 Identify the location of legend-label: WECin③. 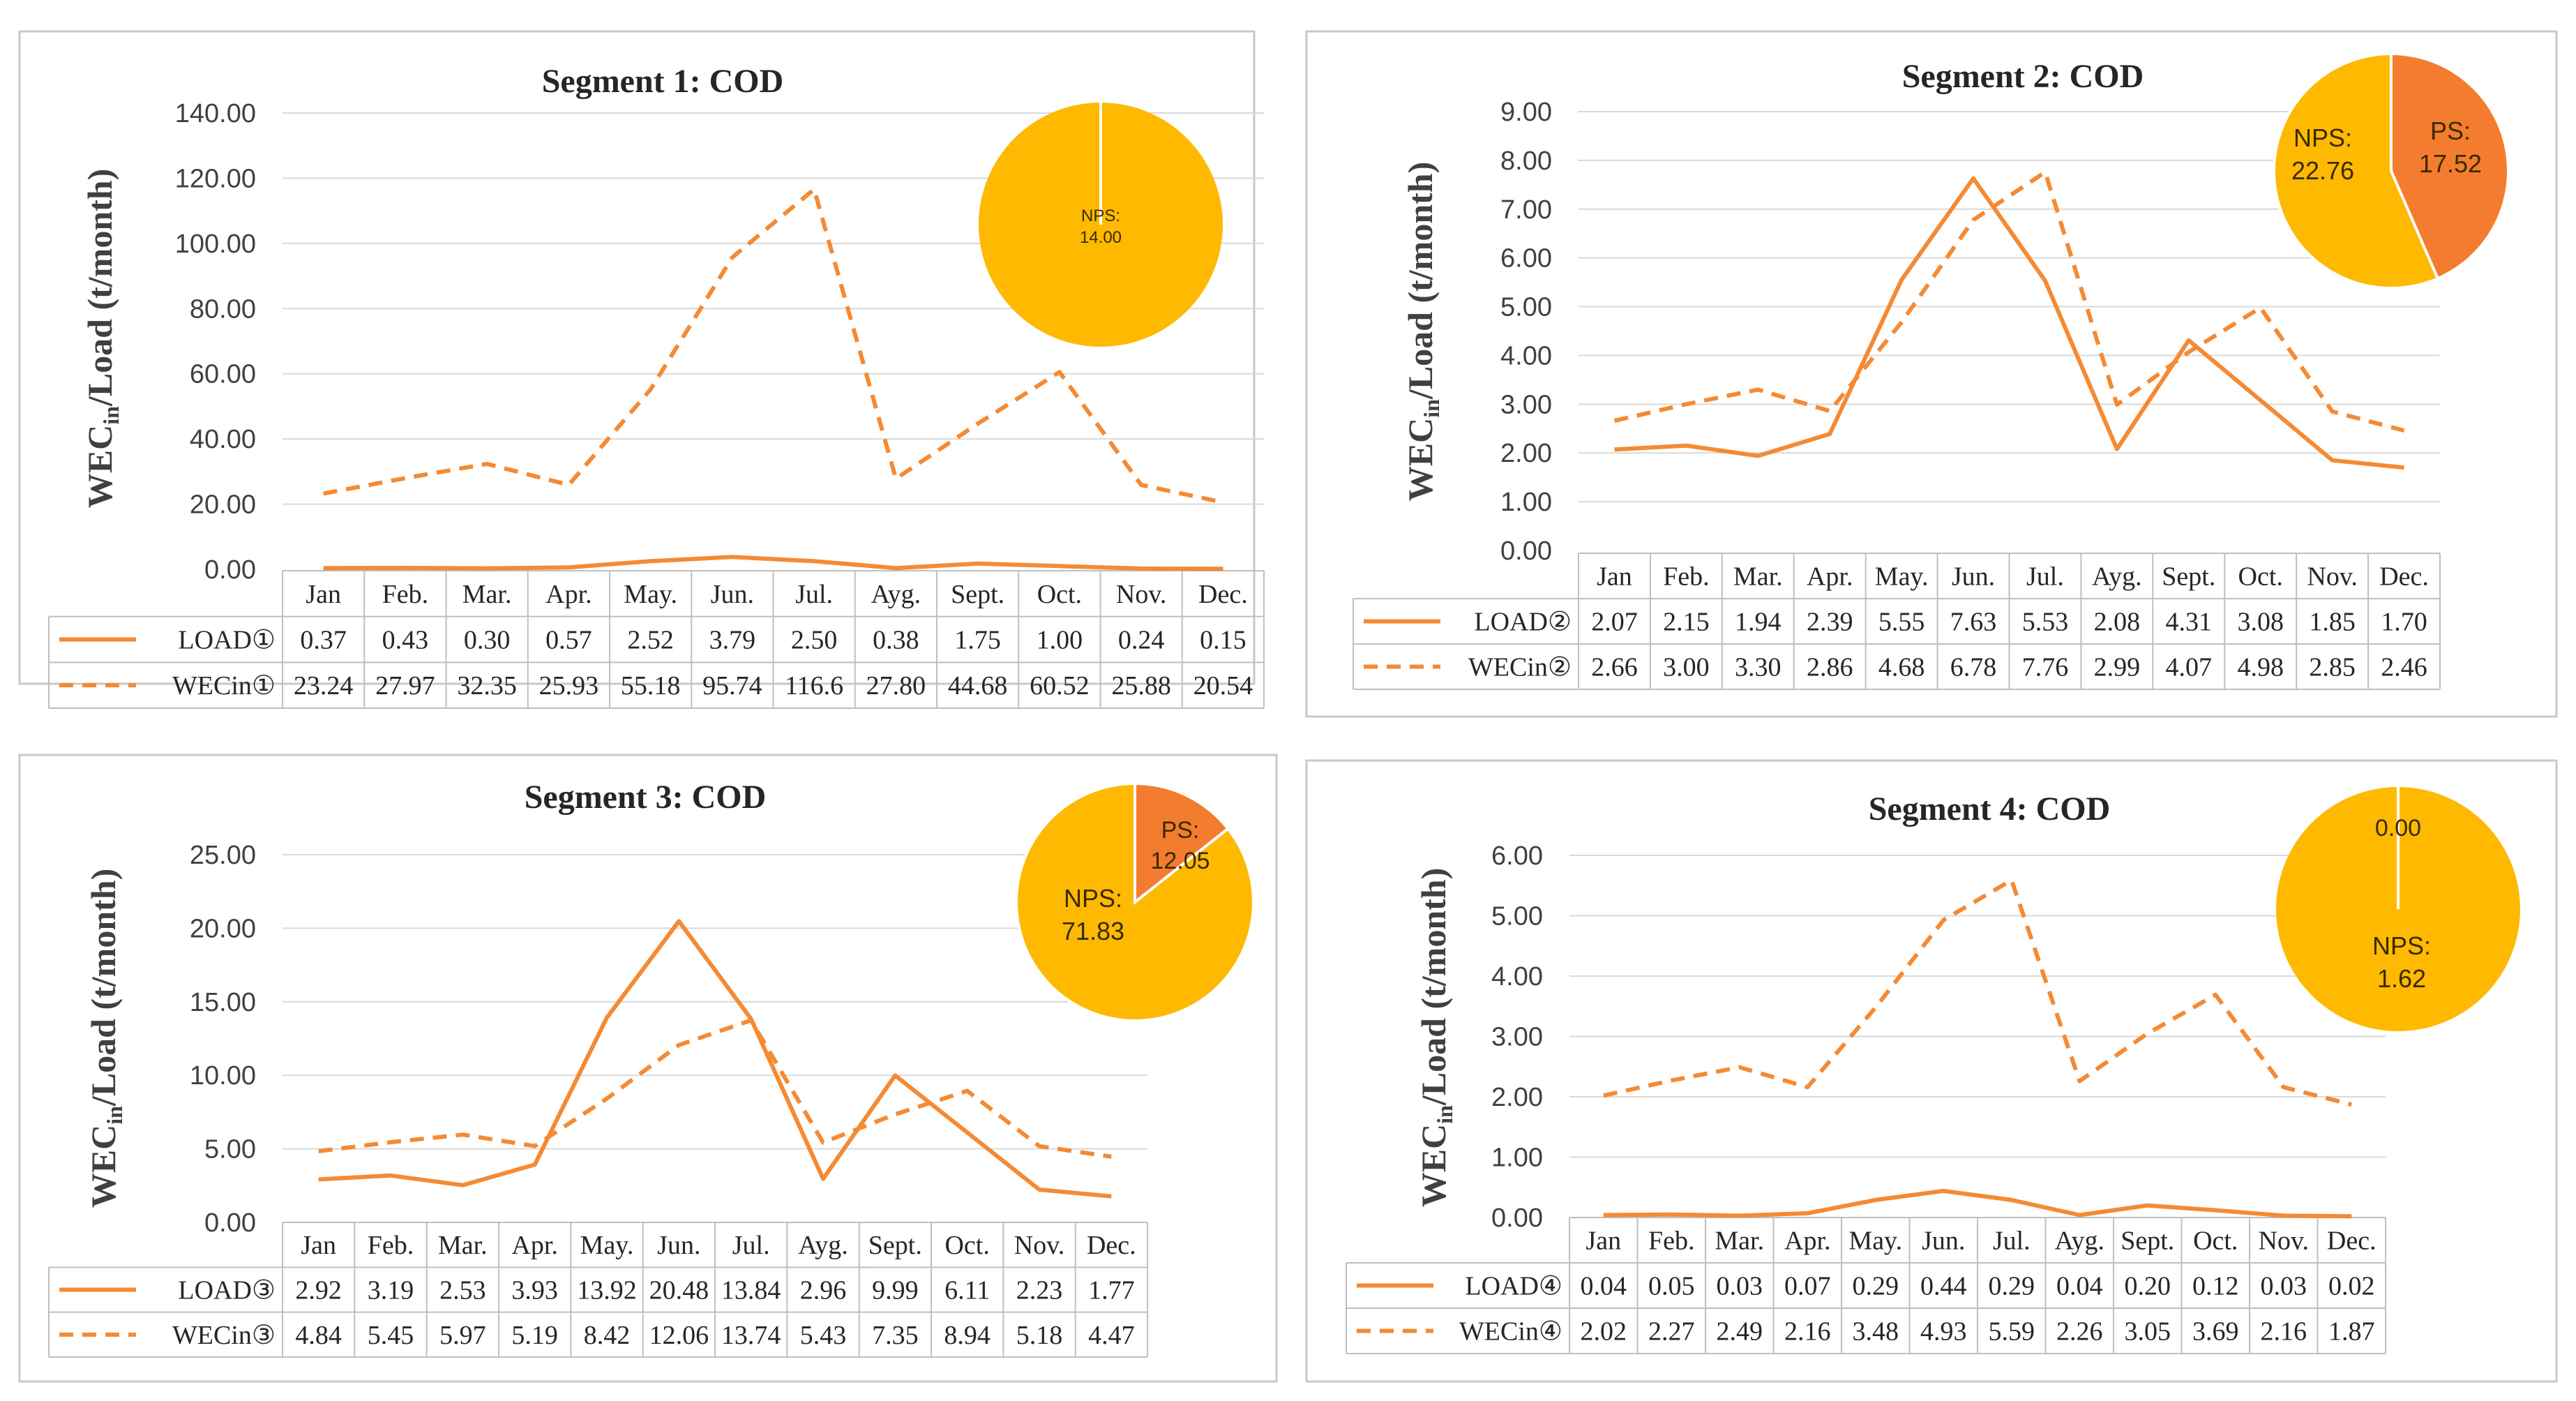
(224, 1336).